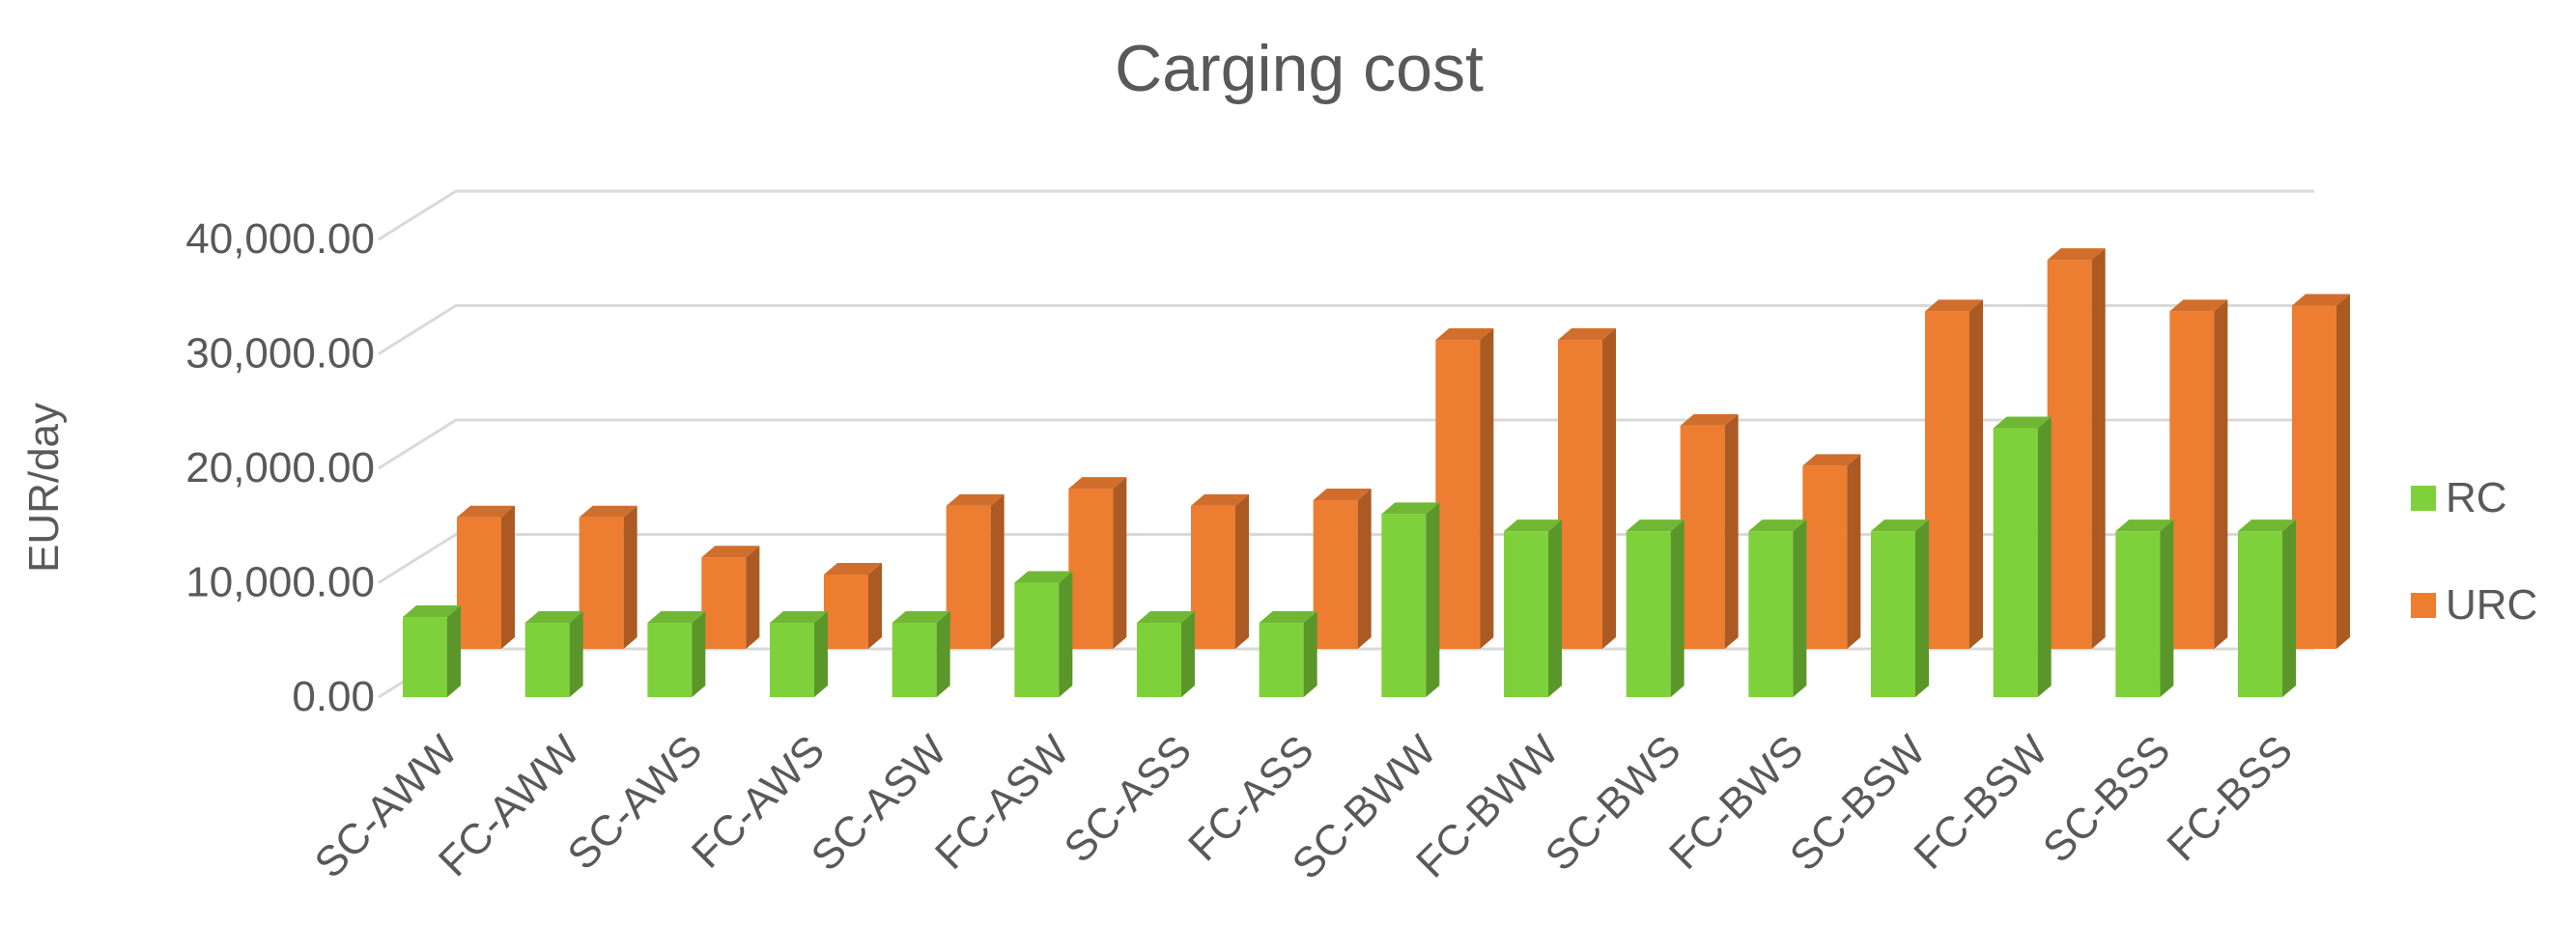  What do you see at coordinates (2044, 556) in the screenshot?
I see `bar-rc-fc-bsw-side` at bounding box center [2044, 556].